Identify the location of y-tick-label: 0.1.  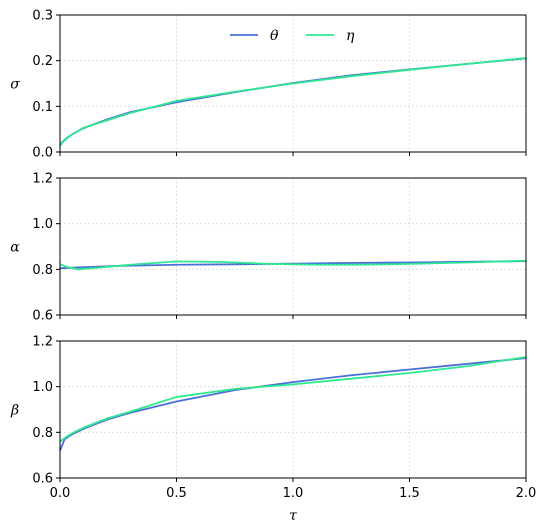
(42, 107).